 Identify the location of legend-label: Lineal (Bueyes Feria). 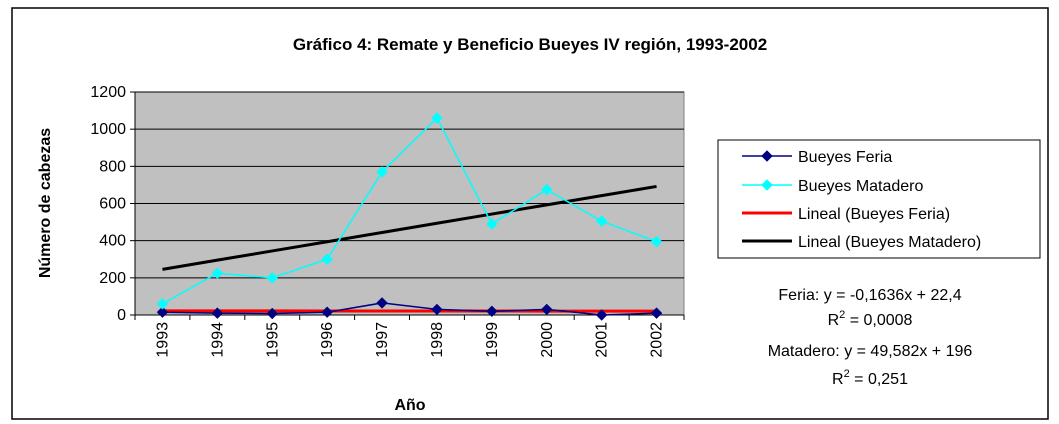
(874, 214).